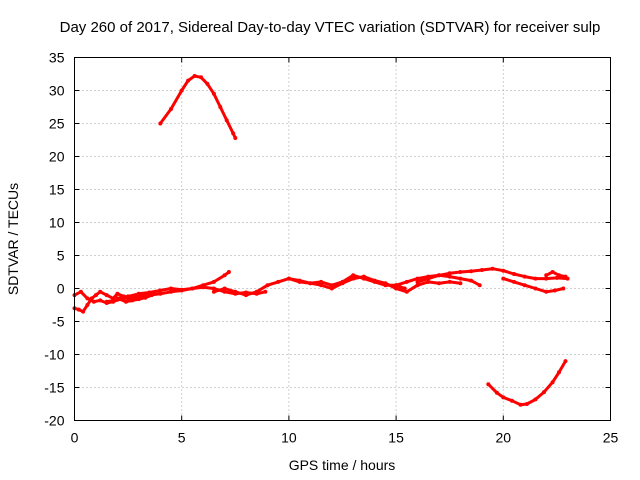 Image resolution: width=640 pixels, height=480 pixels. I want to click on y-tick-label: 25, so click(57, 124).